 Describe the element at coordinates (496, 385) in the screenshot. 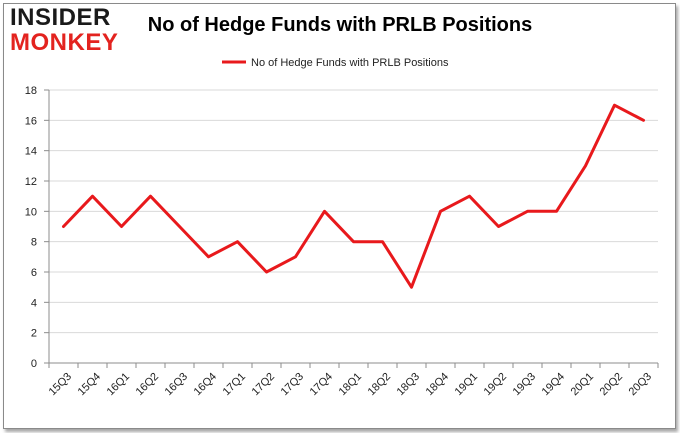

I see `x-tick-label: 19Q2` at that location.